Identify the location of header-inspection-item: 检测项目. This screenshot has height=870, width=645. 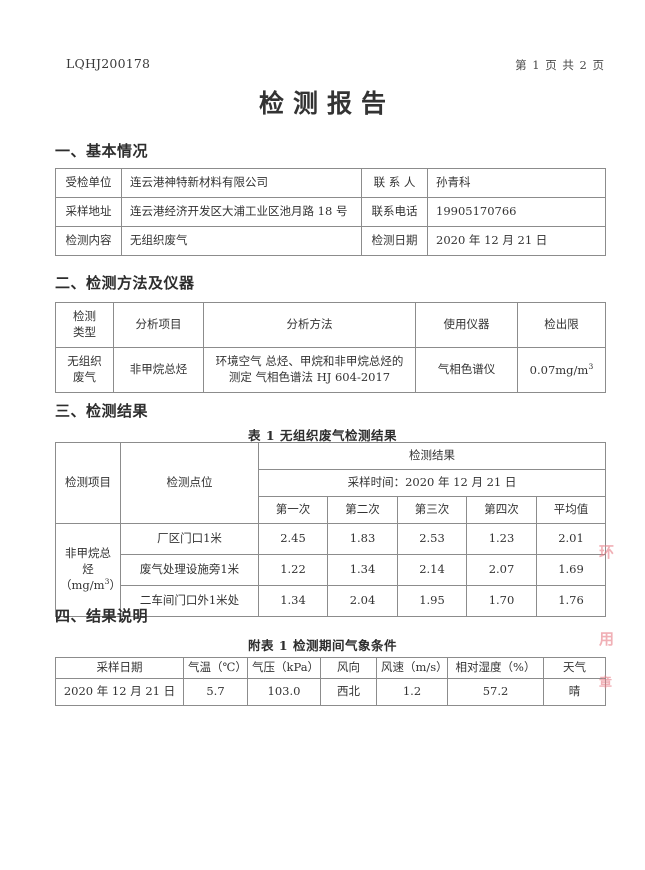
(88, 483).